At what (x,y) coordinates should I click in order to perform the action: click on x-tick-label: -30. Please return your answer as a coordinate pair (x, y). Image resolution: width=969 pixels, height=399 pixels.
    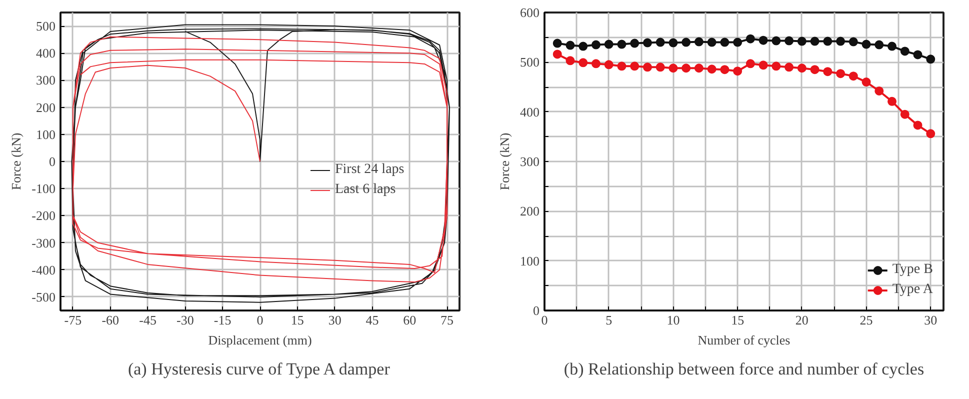
    Looking at the image, I should click on (185, 320).